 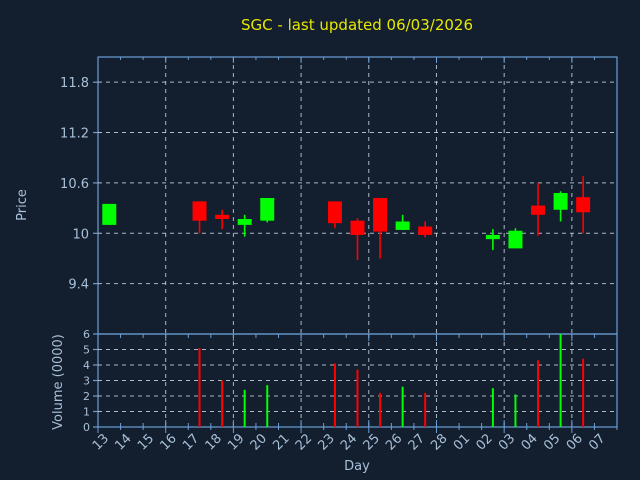 I want to click on price-ytick-label: 9.4, so click(x=78, y=285).